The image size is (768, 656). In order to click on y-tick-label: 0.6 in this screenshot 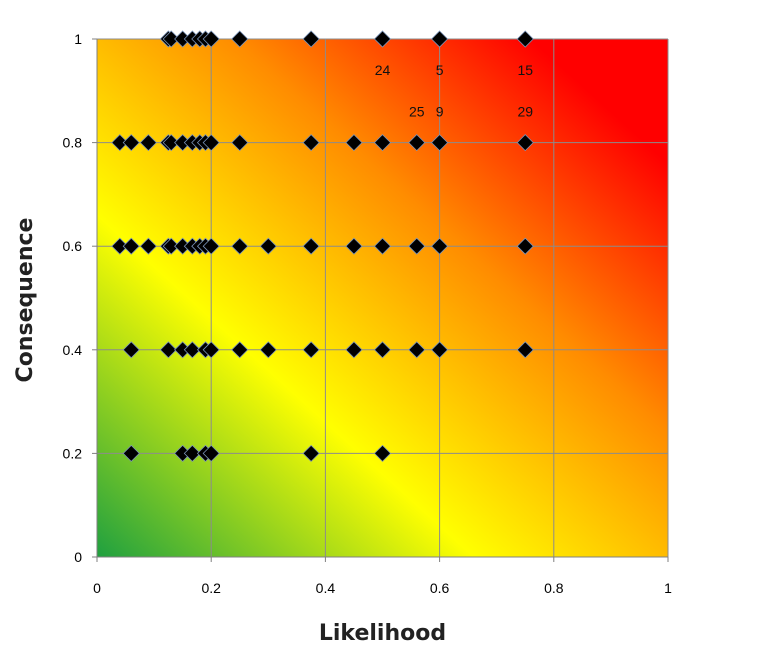, I will do `click(73, 246)`.